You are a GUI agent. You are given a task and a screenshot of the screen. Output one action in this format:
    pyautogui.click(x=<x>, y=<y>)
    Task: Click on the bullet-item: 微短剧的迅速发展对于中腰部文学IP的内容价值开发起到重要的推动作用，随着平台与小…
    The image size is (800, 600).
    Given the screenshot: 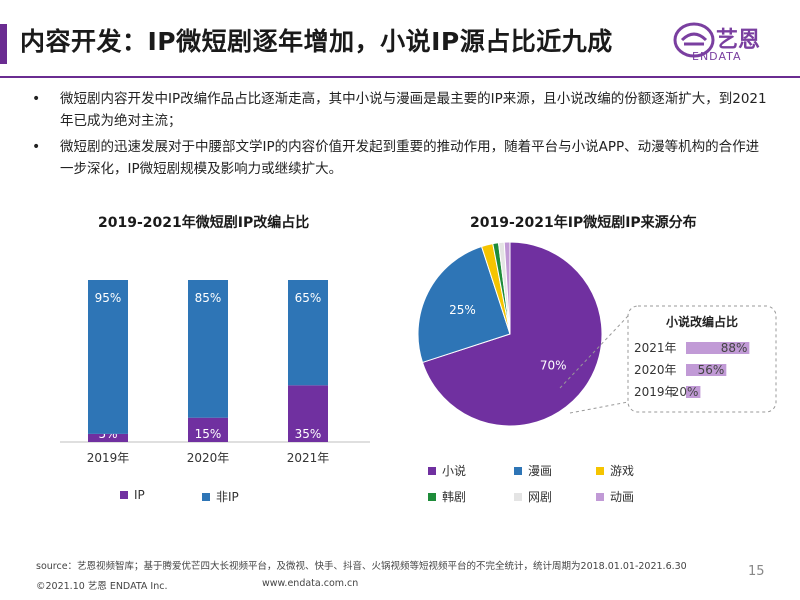 What is the action you would take?
    pyautogui.click(x=398, y=158)
    